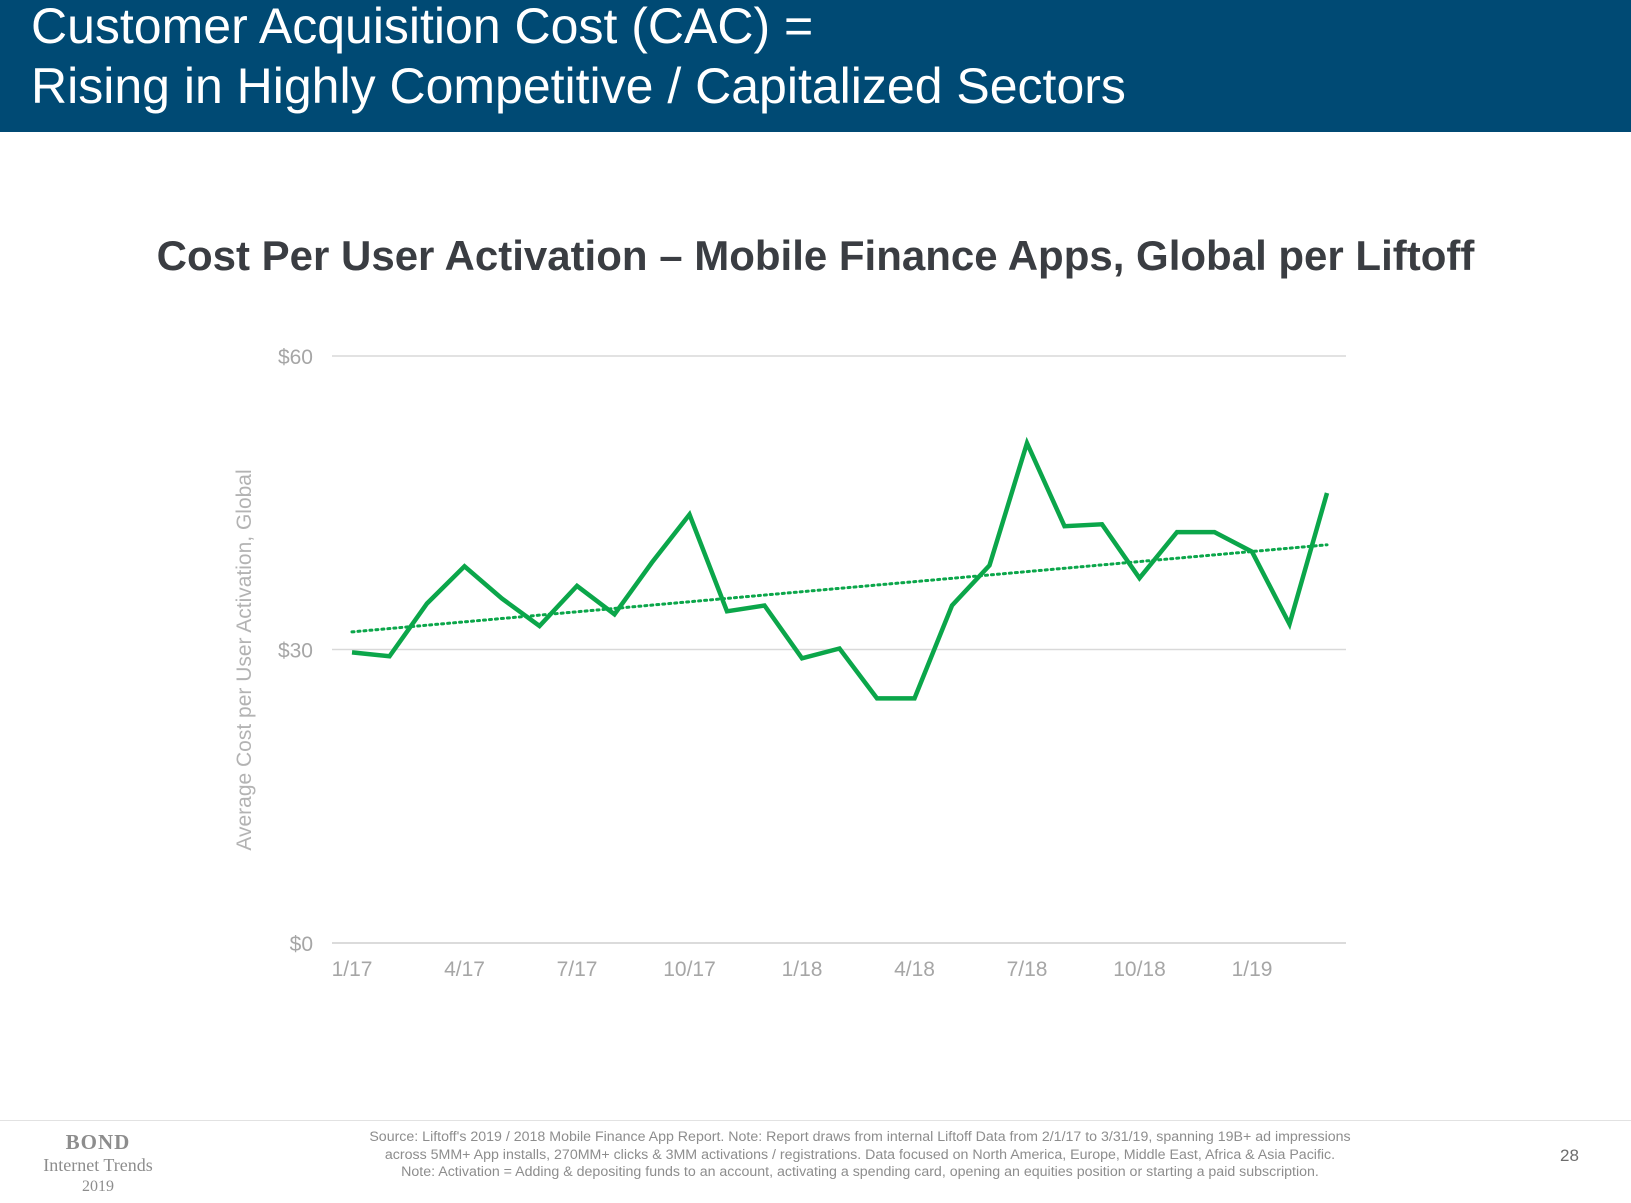 The width and height of the screenshot is (1631, 1203). What do you see at coordinates (98, 1142) in the screenshot?
I see `brand-name: BOND` at bounding box center [98, 1142].